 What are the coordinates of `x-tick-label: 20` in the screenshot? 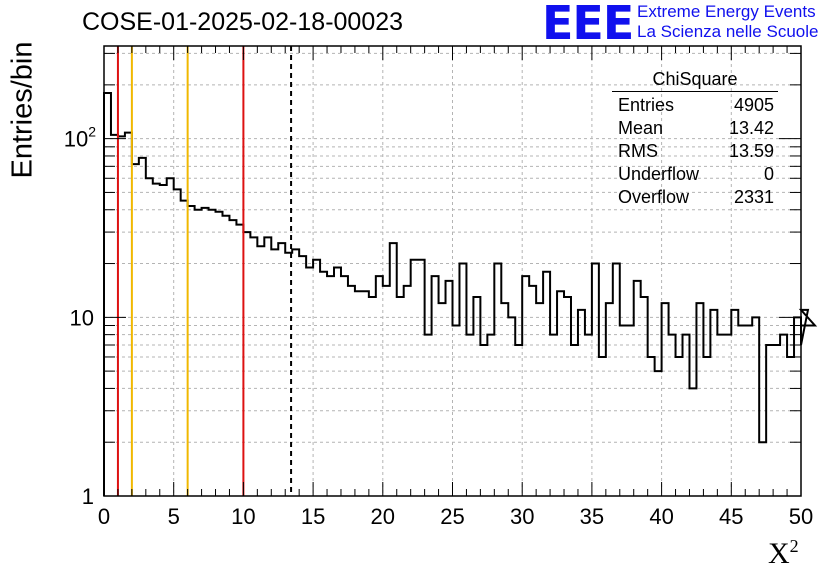 It's located at (383, 516).